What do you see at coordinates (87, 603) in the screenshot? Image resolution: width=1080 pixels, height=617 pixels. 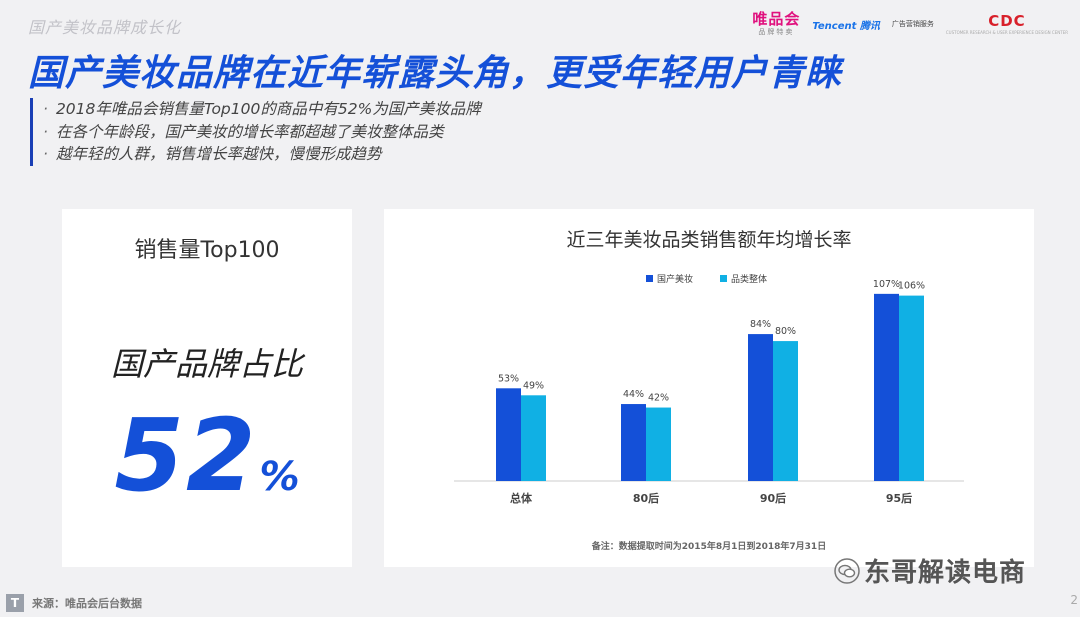 I see `source-note: 来源：唯品会后台数据` at bounding box center [87, 603].